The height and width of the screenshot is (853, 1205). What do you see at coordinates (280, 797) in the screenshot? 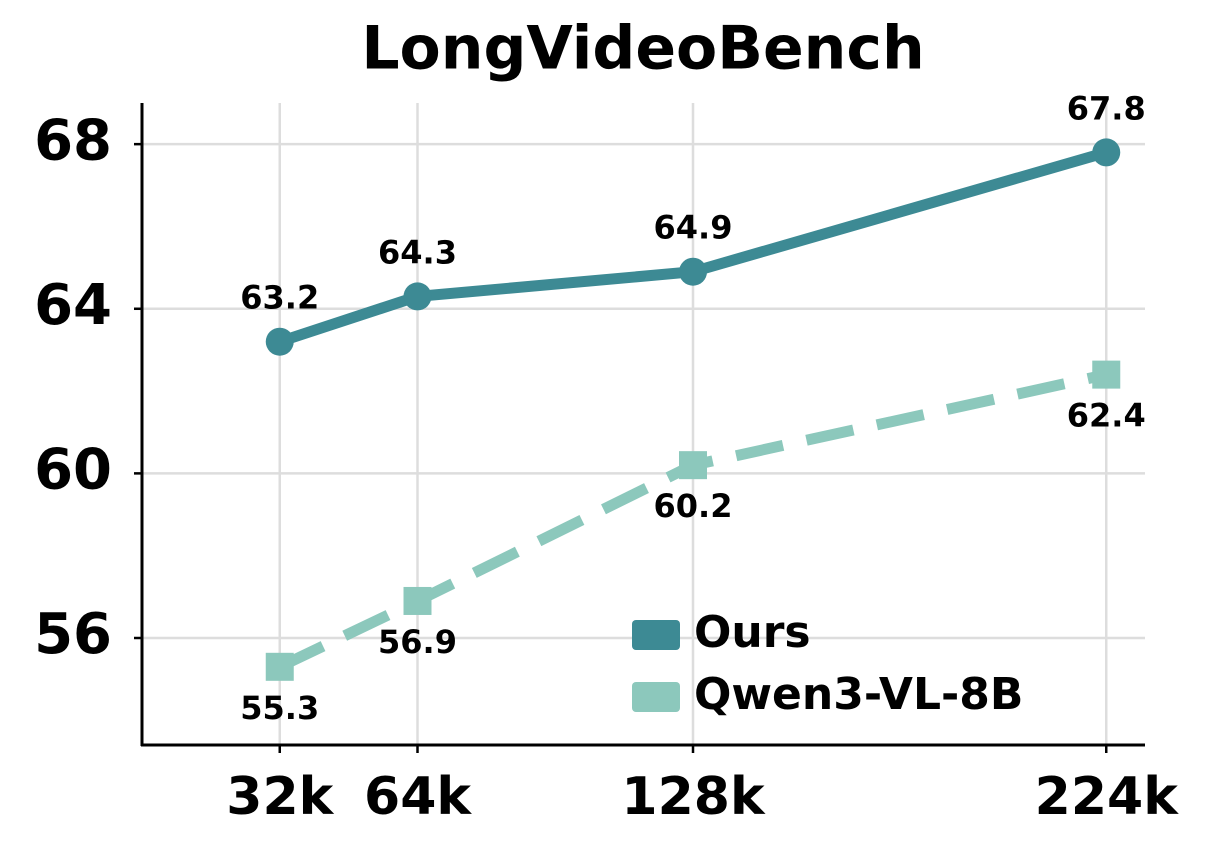
I see `x-tick-label: 32k` at bounding box center [280, 797].